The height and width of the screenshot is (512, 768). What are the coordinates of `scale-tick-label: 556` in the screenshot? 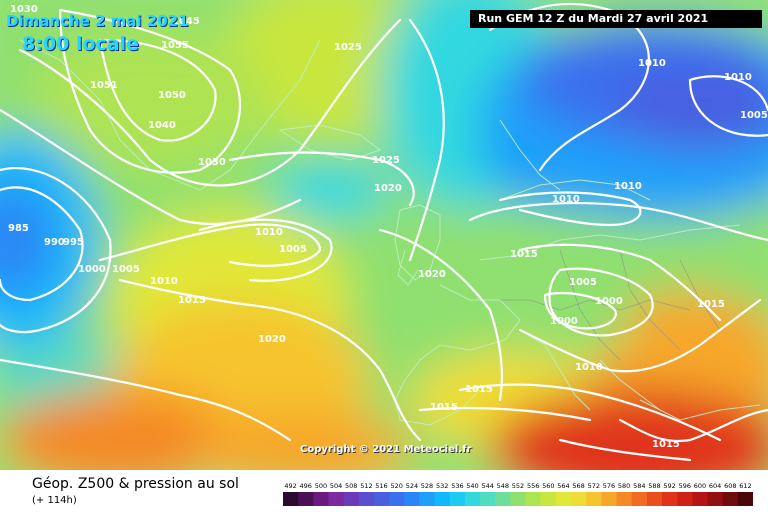 It's located at (533, 486).